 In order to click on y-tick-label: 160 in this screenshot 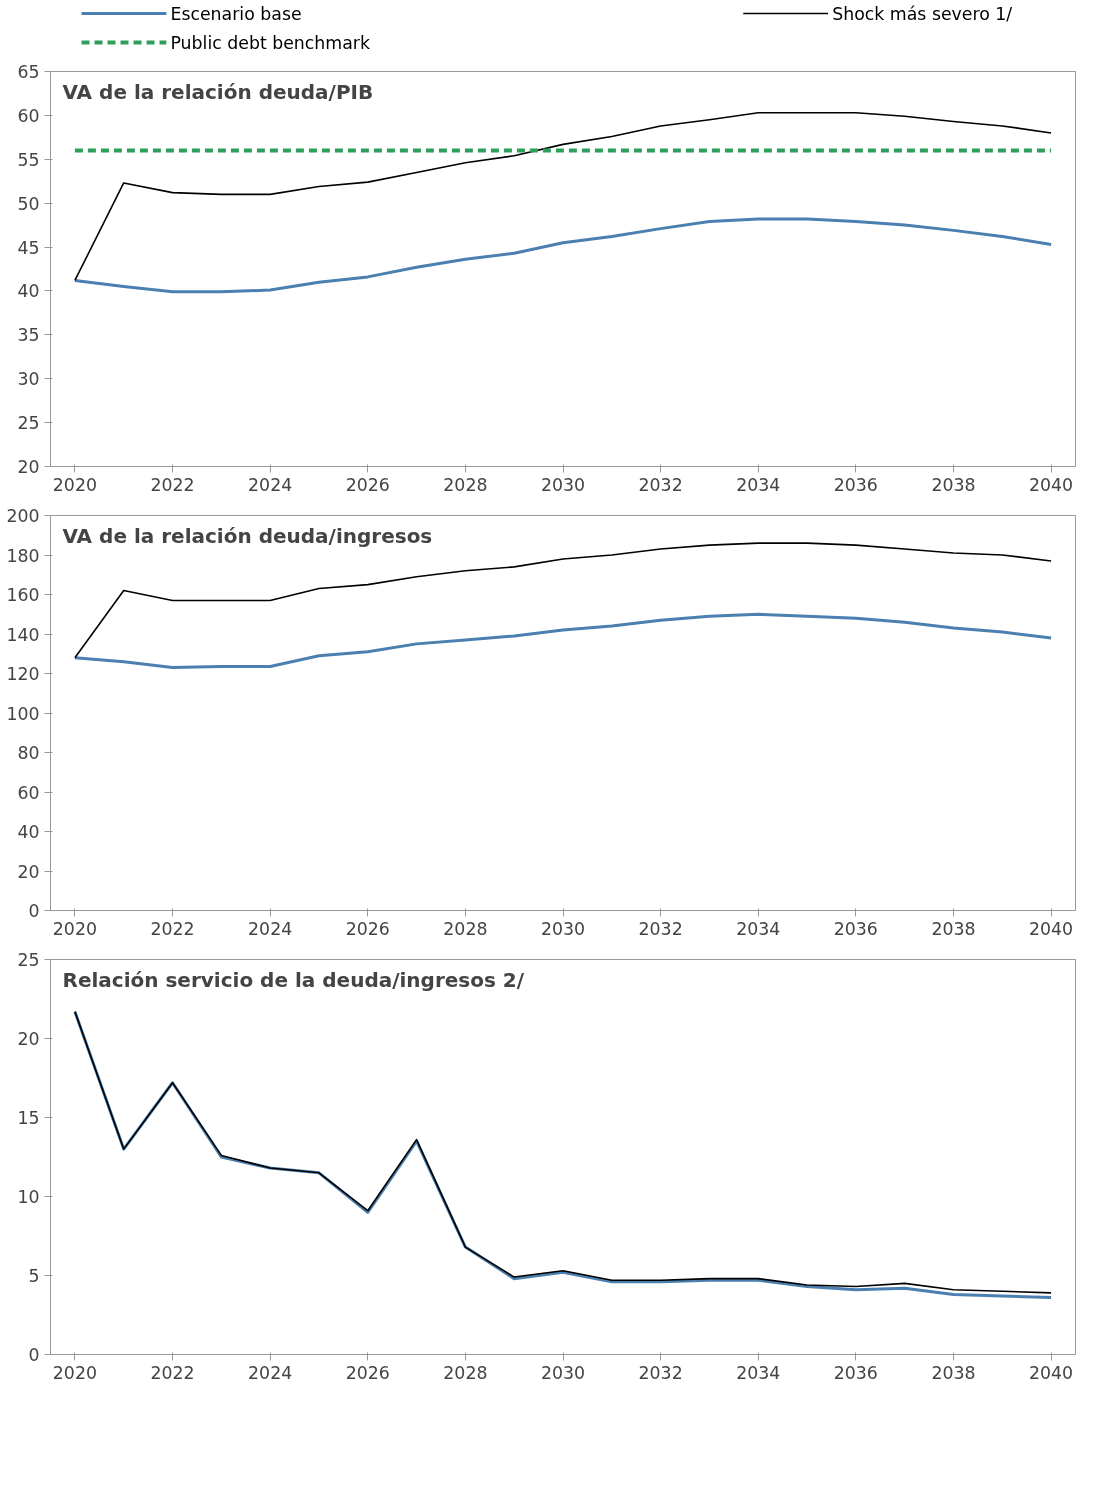, I will do `click(23, 595)`.